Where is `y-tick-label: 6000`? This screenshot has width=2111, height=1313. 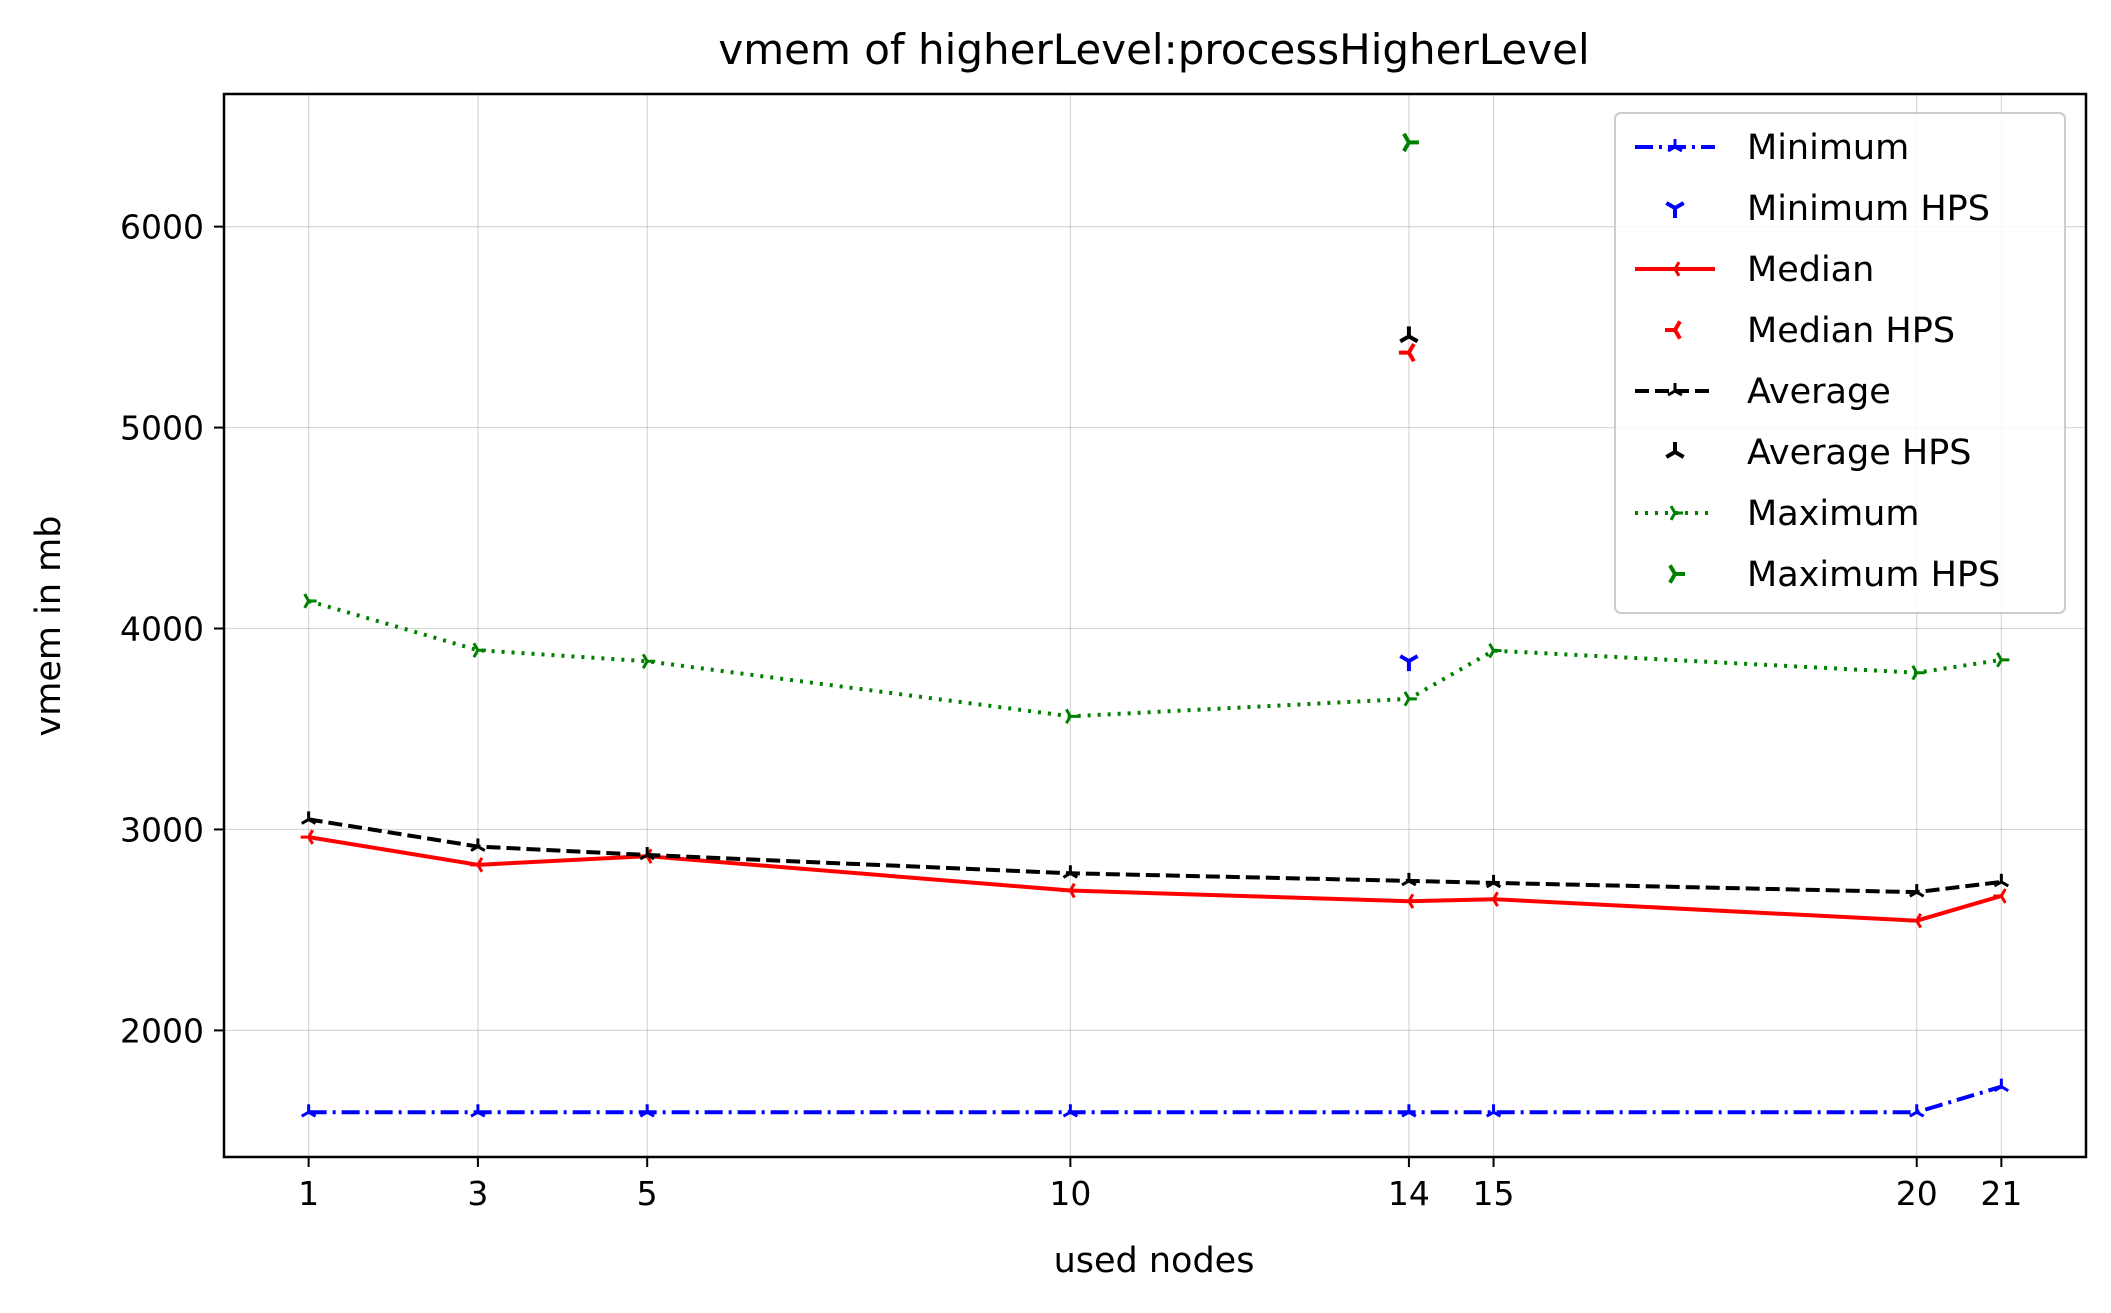 y-tick-label: 6000 is located at coordinates (162, 227).